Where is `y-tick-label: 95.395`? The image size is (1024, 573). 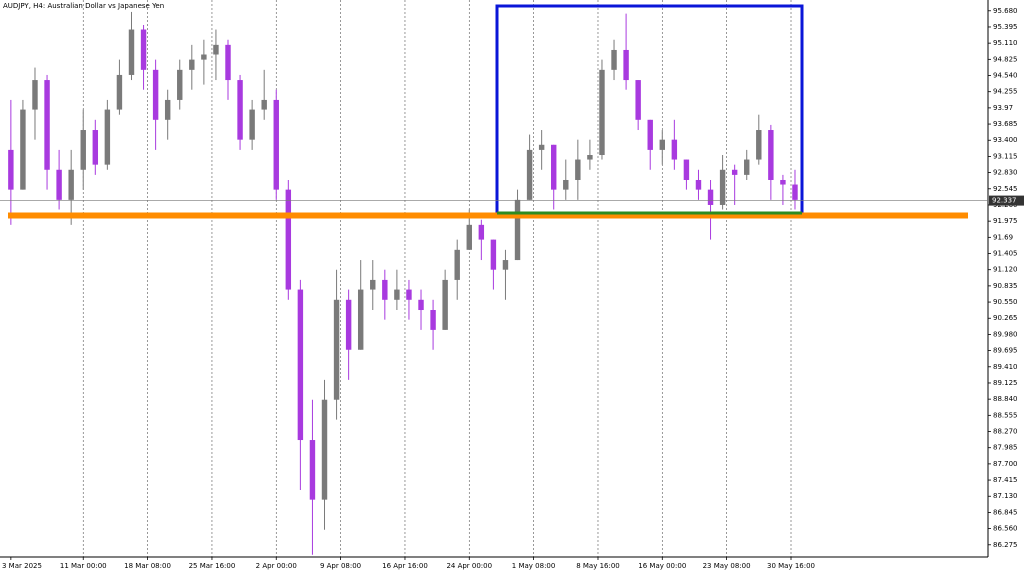
y-tick-label: 95.395 is located at coordinates (1005, 27).